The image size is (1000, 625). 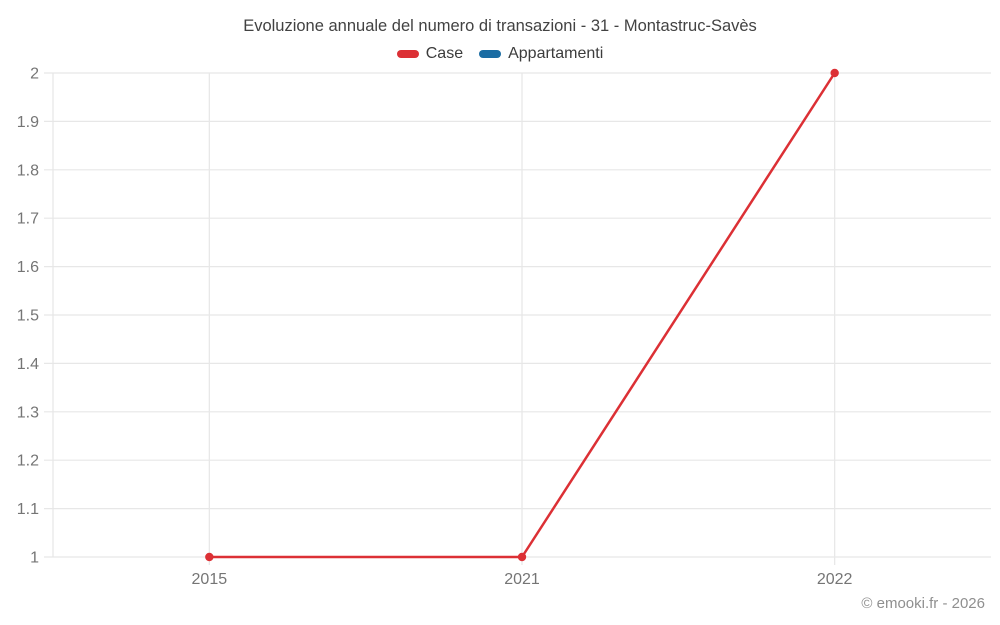 What do you see at coordinates (28, 219) in the screenshot?
I see `y-axis-tick-label: 1.7` at bounding box center [28, 219].